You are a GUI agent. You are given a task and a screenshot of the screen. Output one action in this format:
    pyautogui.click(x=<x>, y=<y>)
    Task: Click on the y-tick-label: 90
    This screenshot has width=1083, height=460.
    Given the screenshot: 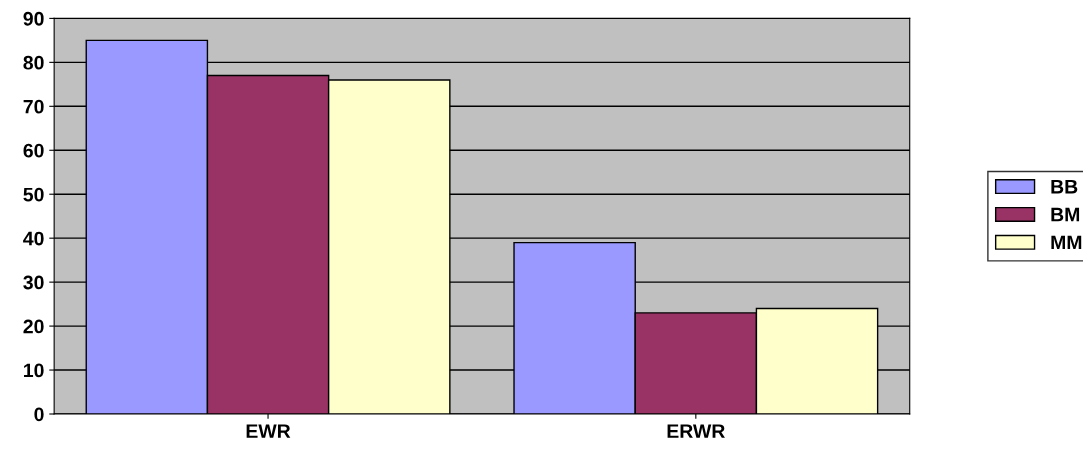 What is the action you would take?
    pyautogui.click(x=33, y=18)
    